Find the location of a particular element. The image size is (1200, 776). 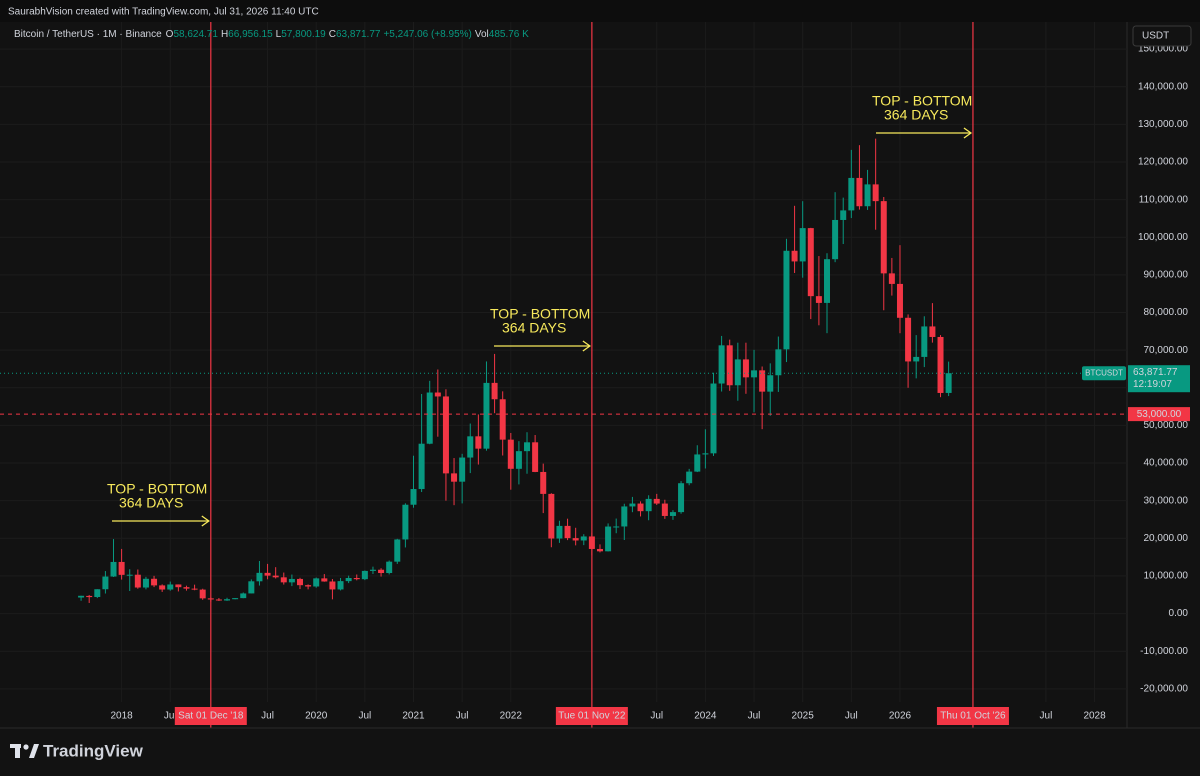

date-tag is located at coordinates (972, 716).